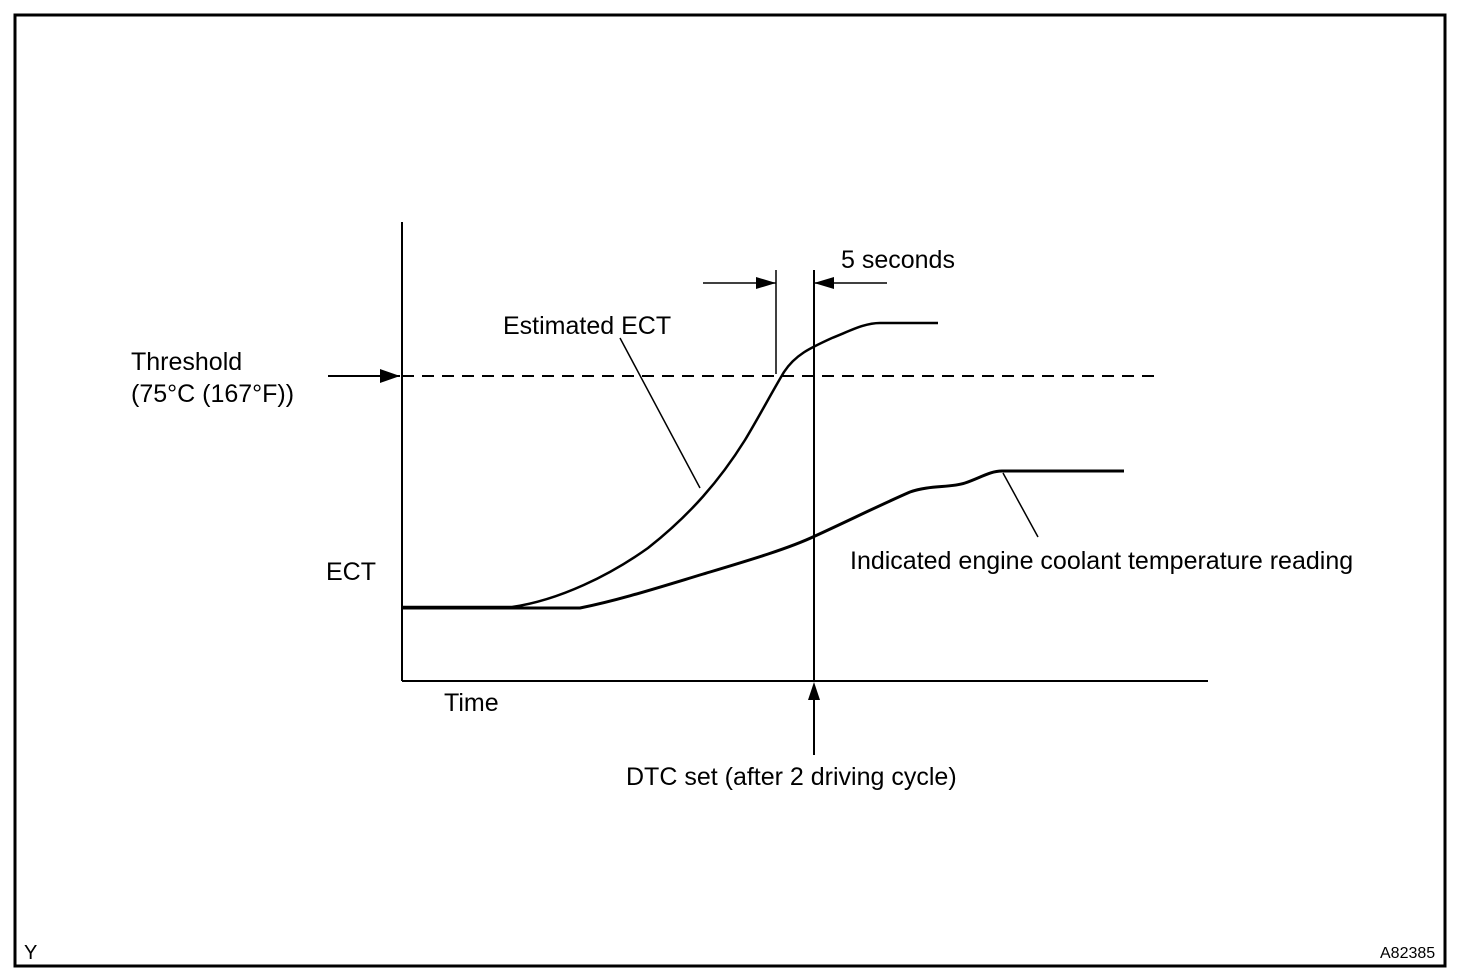 The image size is (1472, 978). What do you see at coordinates (763, 539) in the screenshot?
I see `indicated-ect-curve` at bounding box center [763, 539].